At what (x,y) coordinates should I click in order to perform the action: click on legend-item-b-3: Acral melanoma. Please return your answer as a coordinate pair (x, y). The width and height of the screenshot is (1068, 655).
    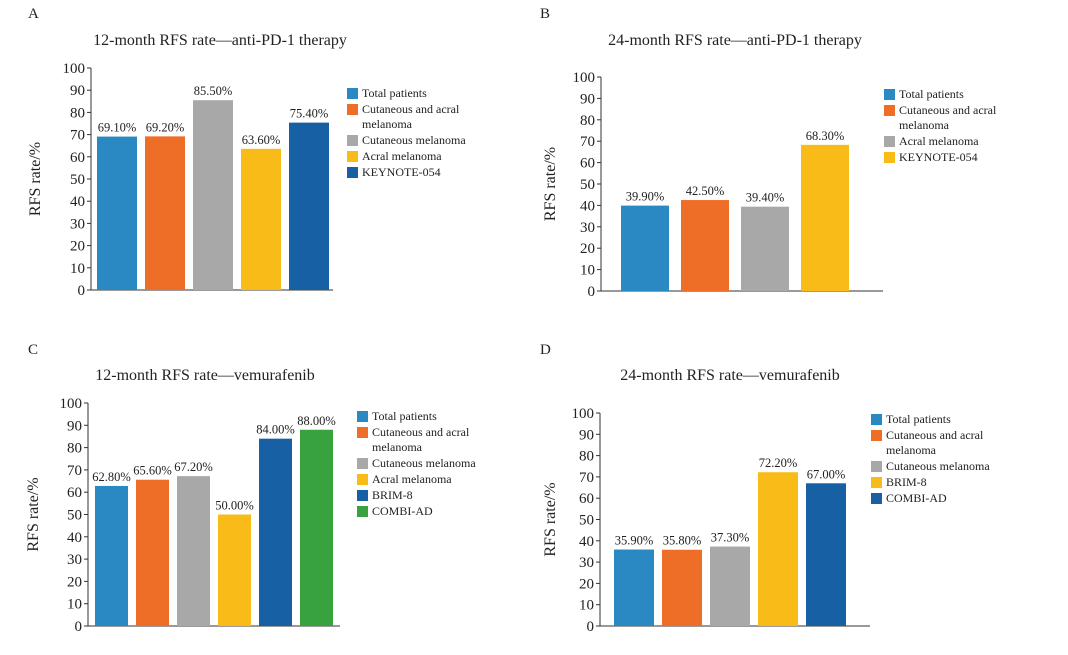
    Looking at the image, I should click on (952, 141).